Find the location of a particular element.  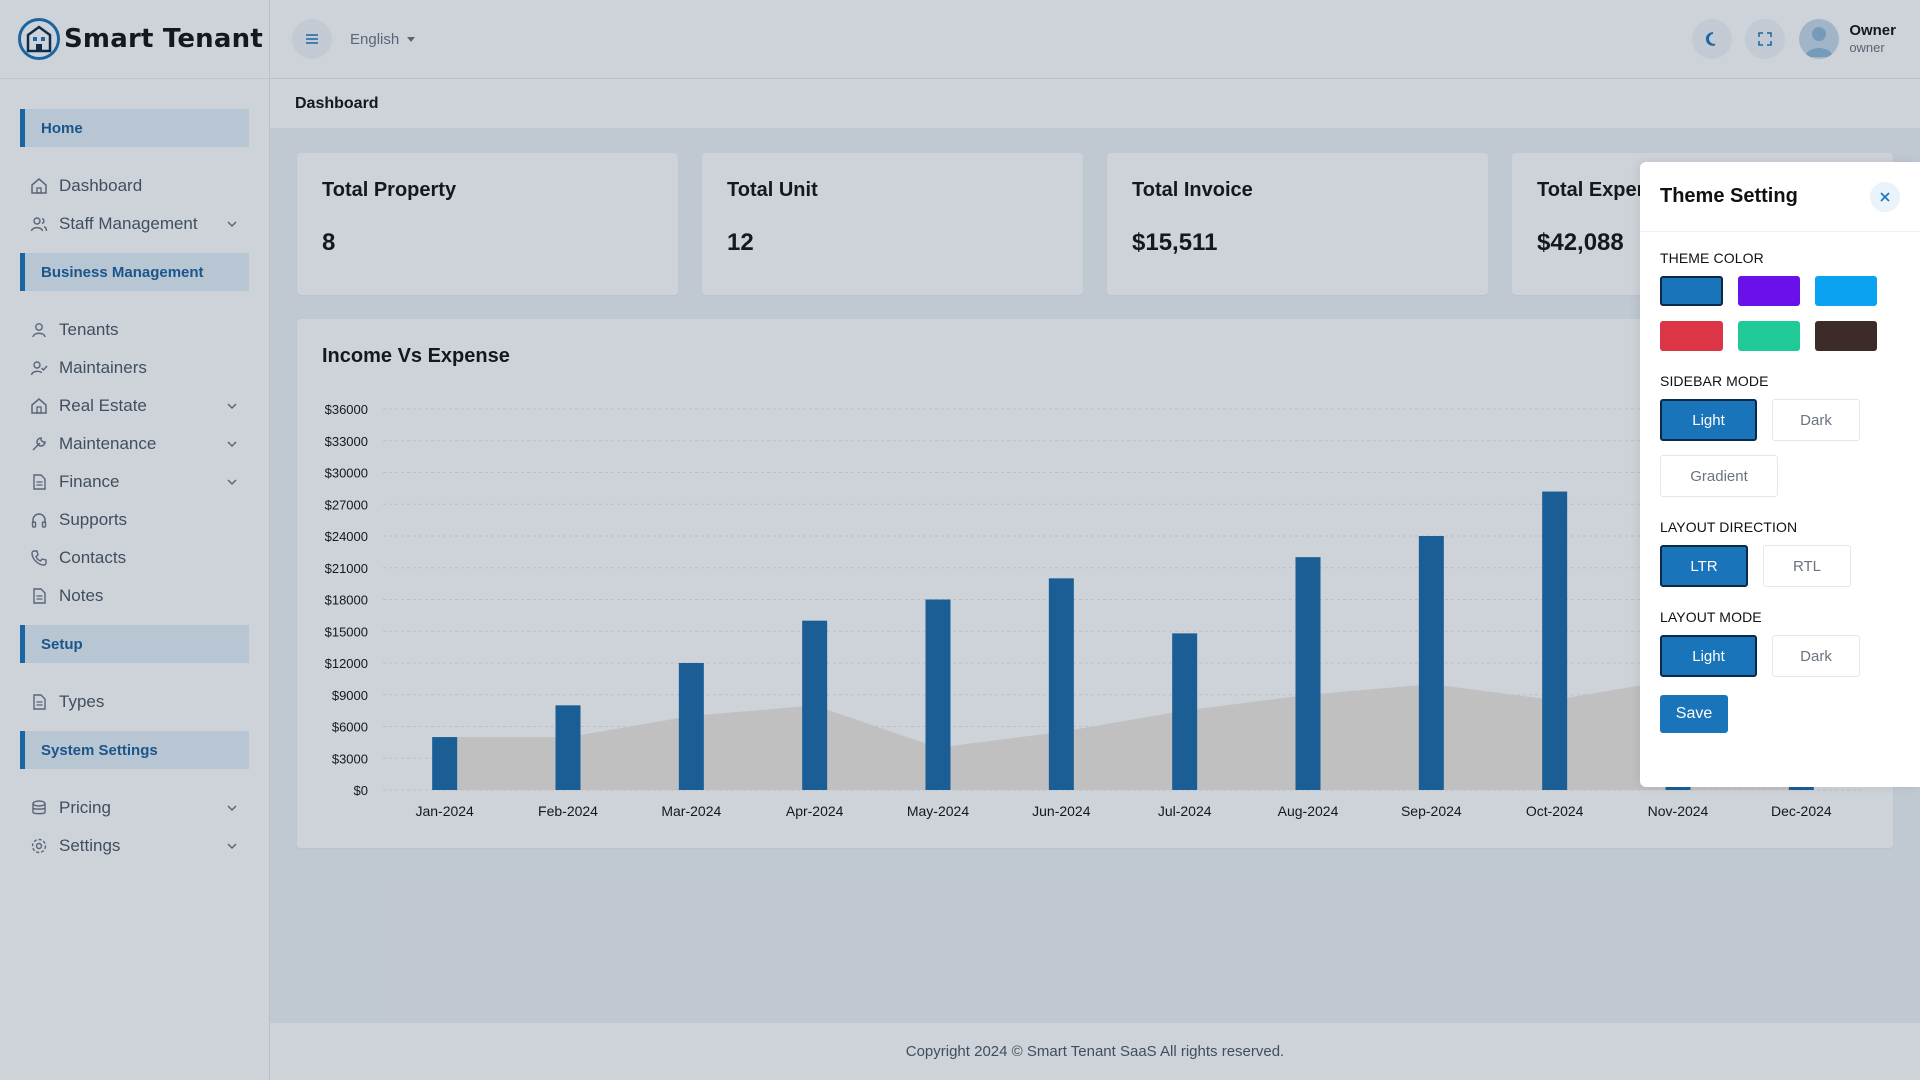

moon-icon is located at coordinates (1711, 39).